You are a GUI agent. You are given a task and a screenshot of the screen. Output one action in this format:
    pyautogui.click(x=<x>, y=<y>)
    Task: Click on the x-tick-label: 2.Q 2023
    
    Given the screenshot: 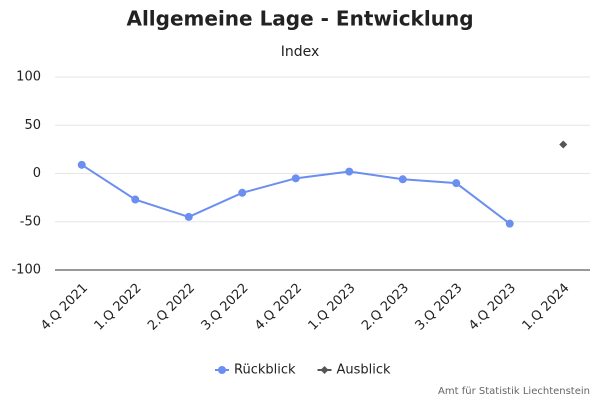 What is the action you would take?
    pyautogui.click(x=385, y=307)
    